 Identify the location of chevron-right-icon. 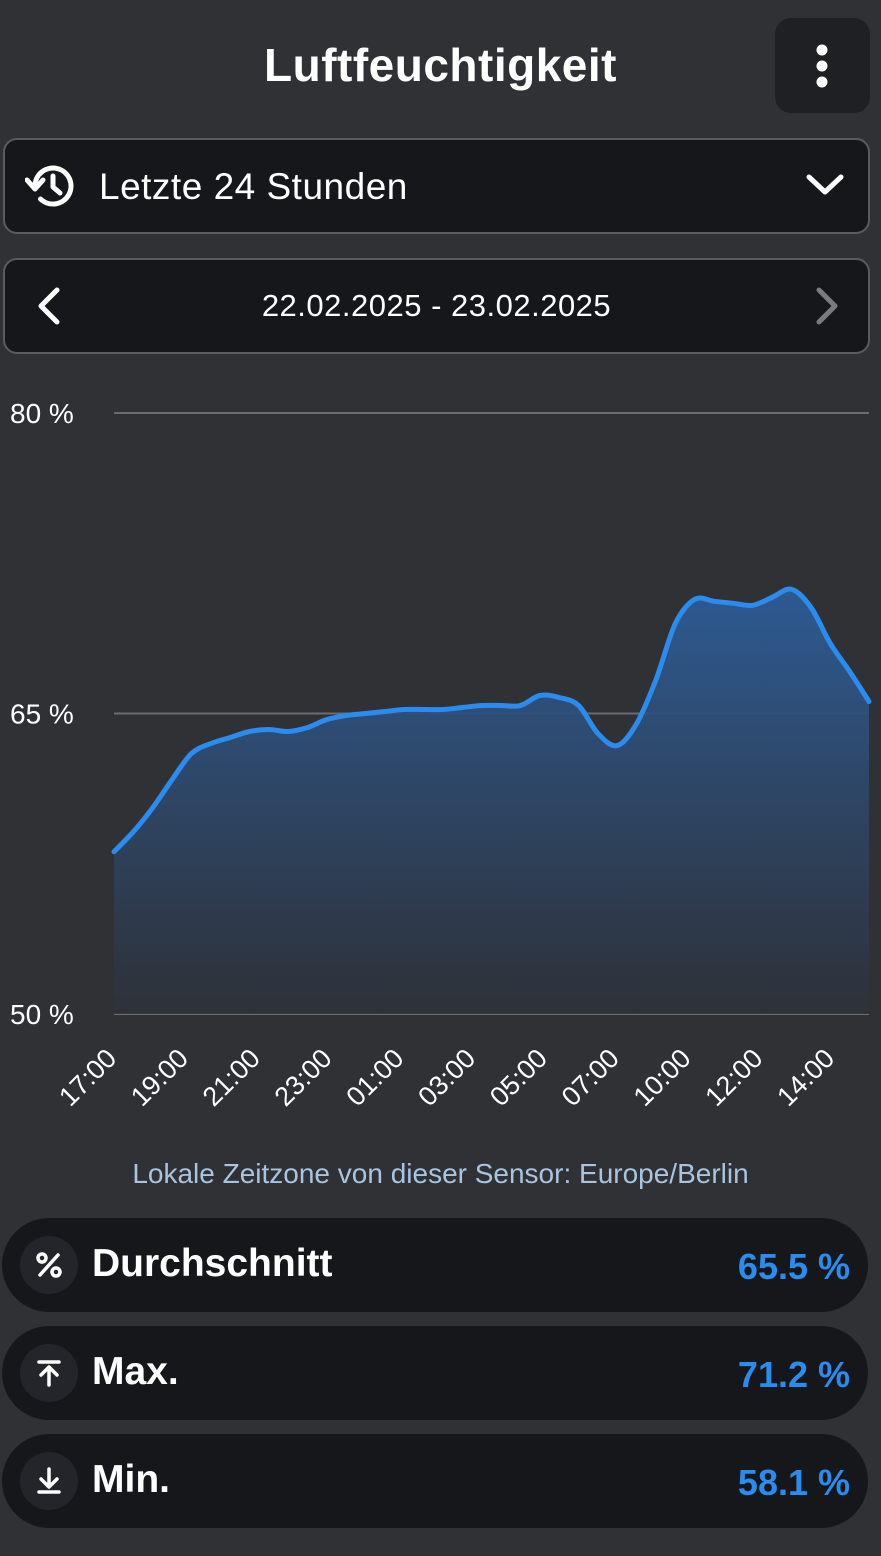
(827, 306).